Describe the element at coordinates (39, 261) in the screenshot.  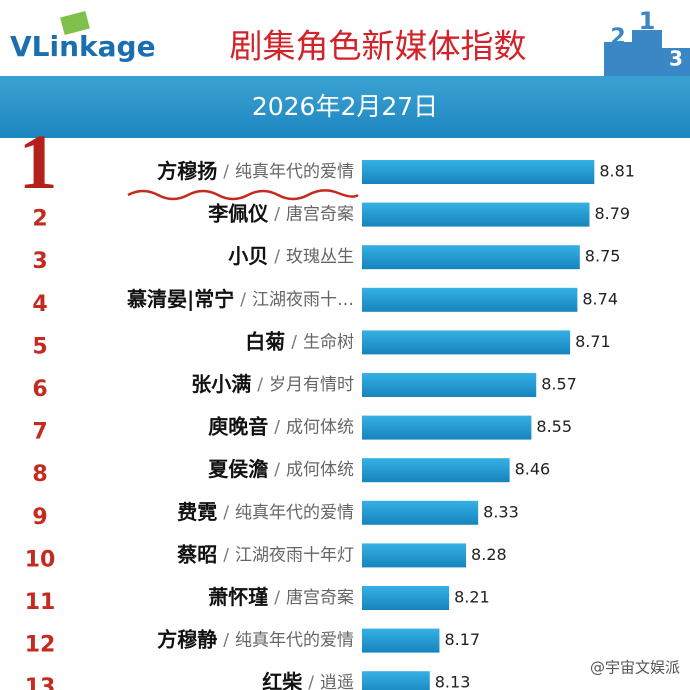
I see `rank: 3` at that location.